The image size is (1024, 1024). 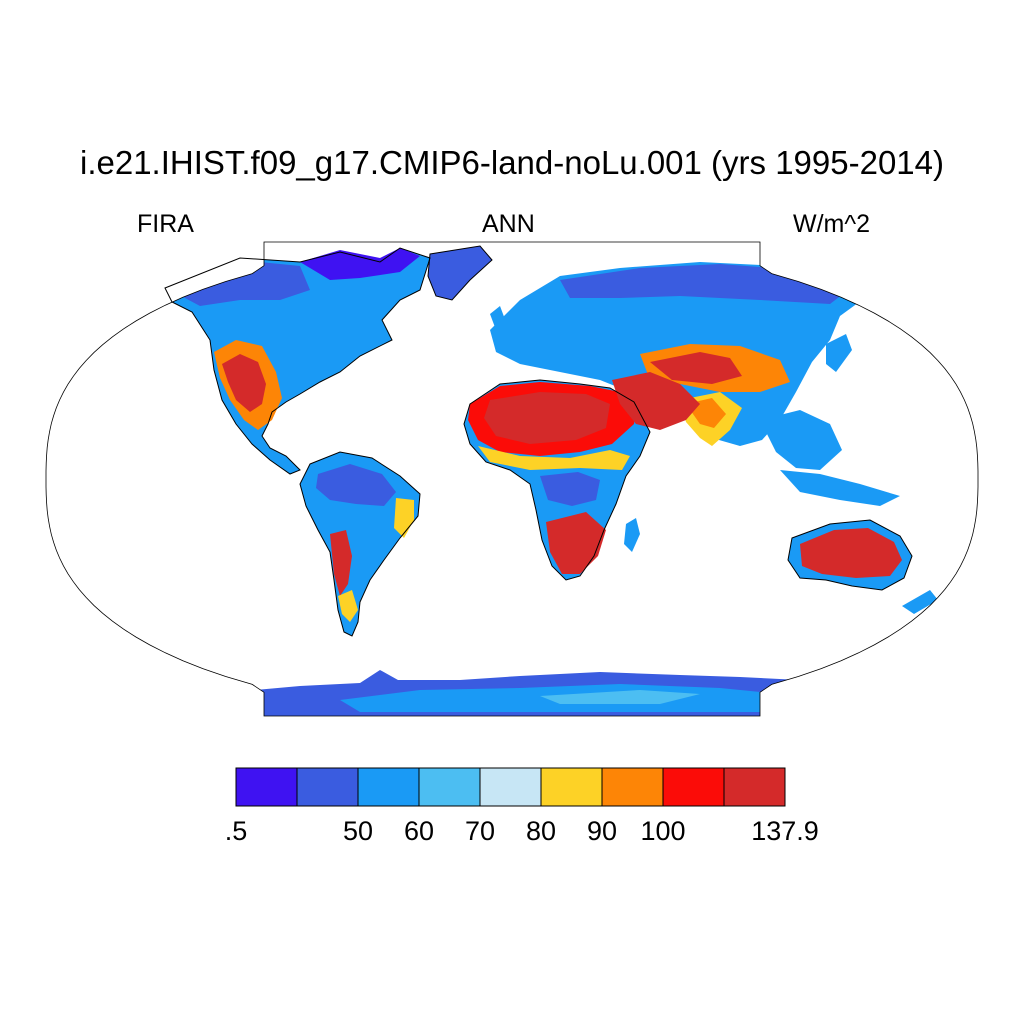 What do you see at coordinates (632, 535) in the screenshot?
I see `madagascar` at bounding box center [632, 535].